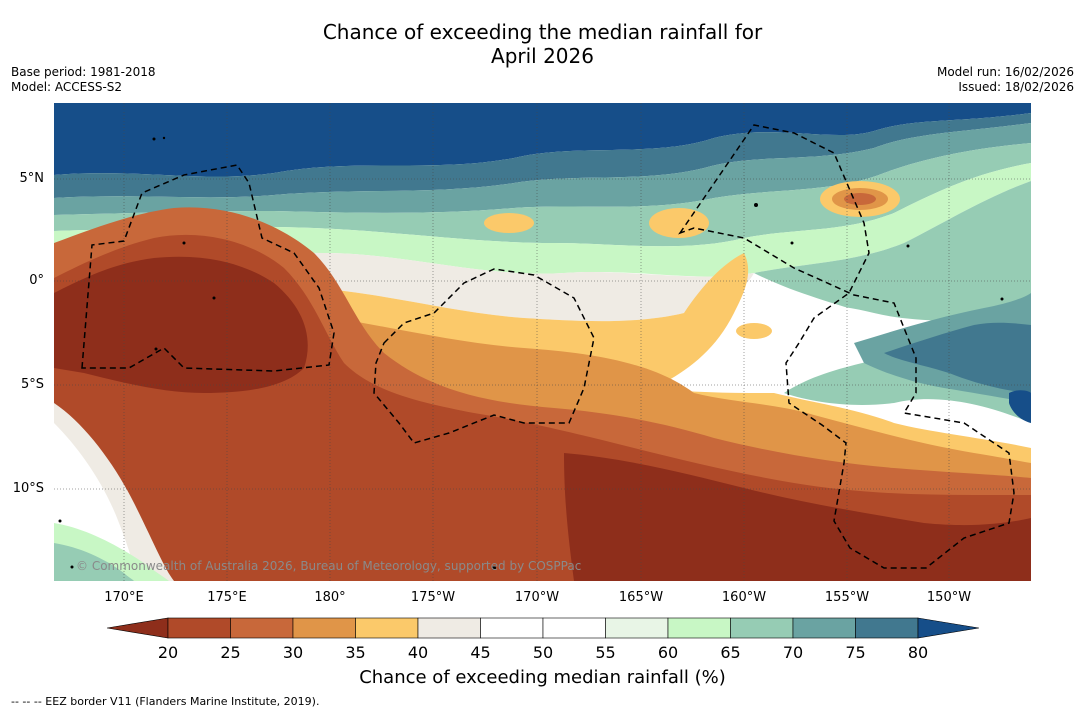 The image size is (1085, 713). I want to click on colorbar-tick-40: 40, so click(418, 652).